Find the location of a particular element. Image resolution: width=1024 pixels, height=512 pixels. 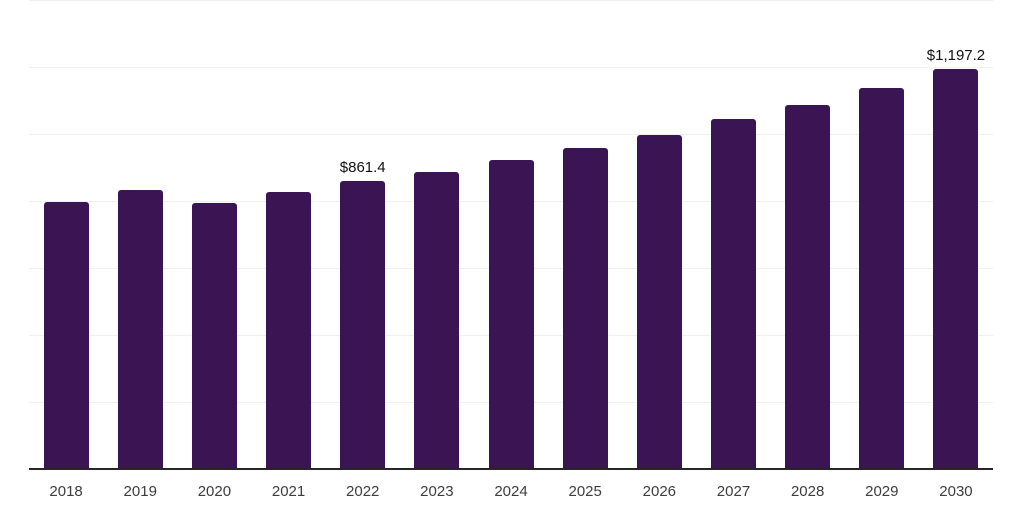

bar-slot-2022: $861.4 is located at coordinates (363, 235).